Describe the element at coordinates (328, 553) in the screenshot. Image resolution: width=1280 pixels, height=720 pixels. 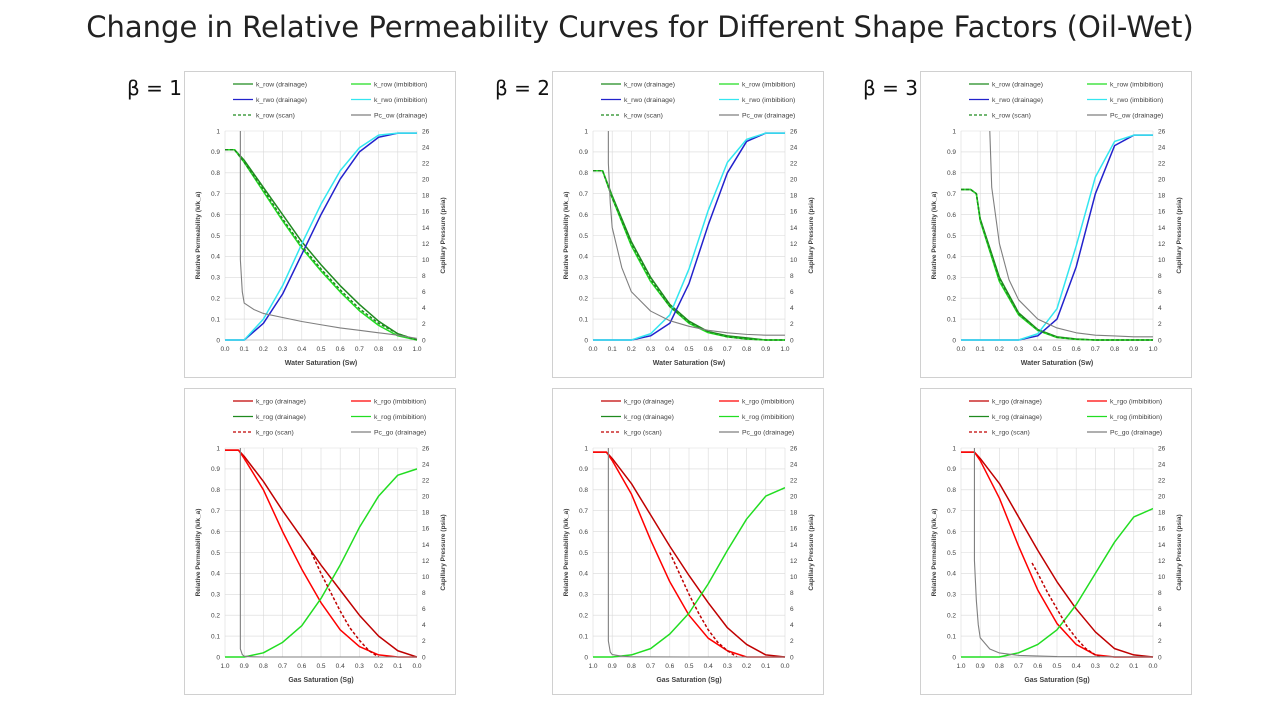
I see `series-line-pc-go-drainage` at that location.